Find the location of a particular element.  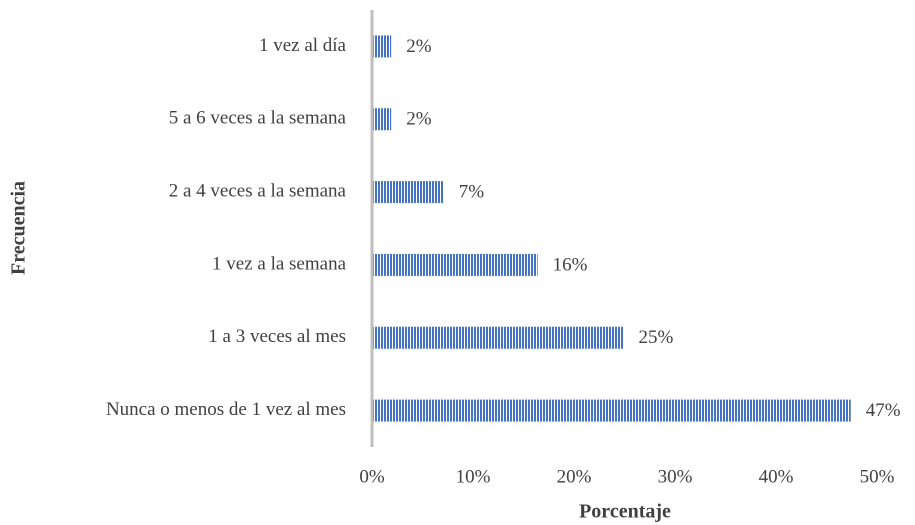

y-tick-label: 5 a 6 veces a la semana is located at coordinates (258, 118).